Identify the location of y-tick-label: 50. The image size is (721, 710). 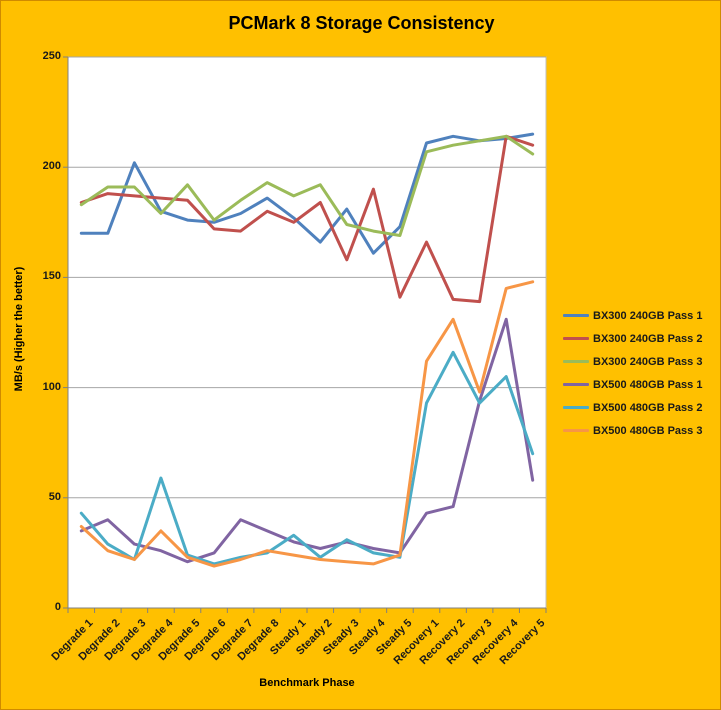
(54, 496).